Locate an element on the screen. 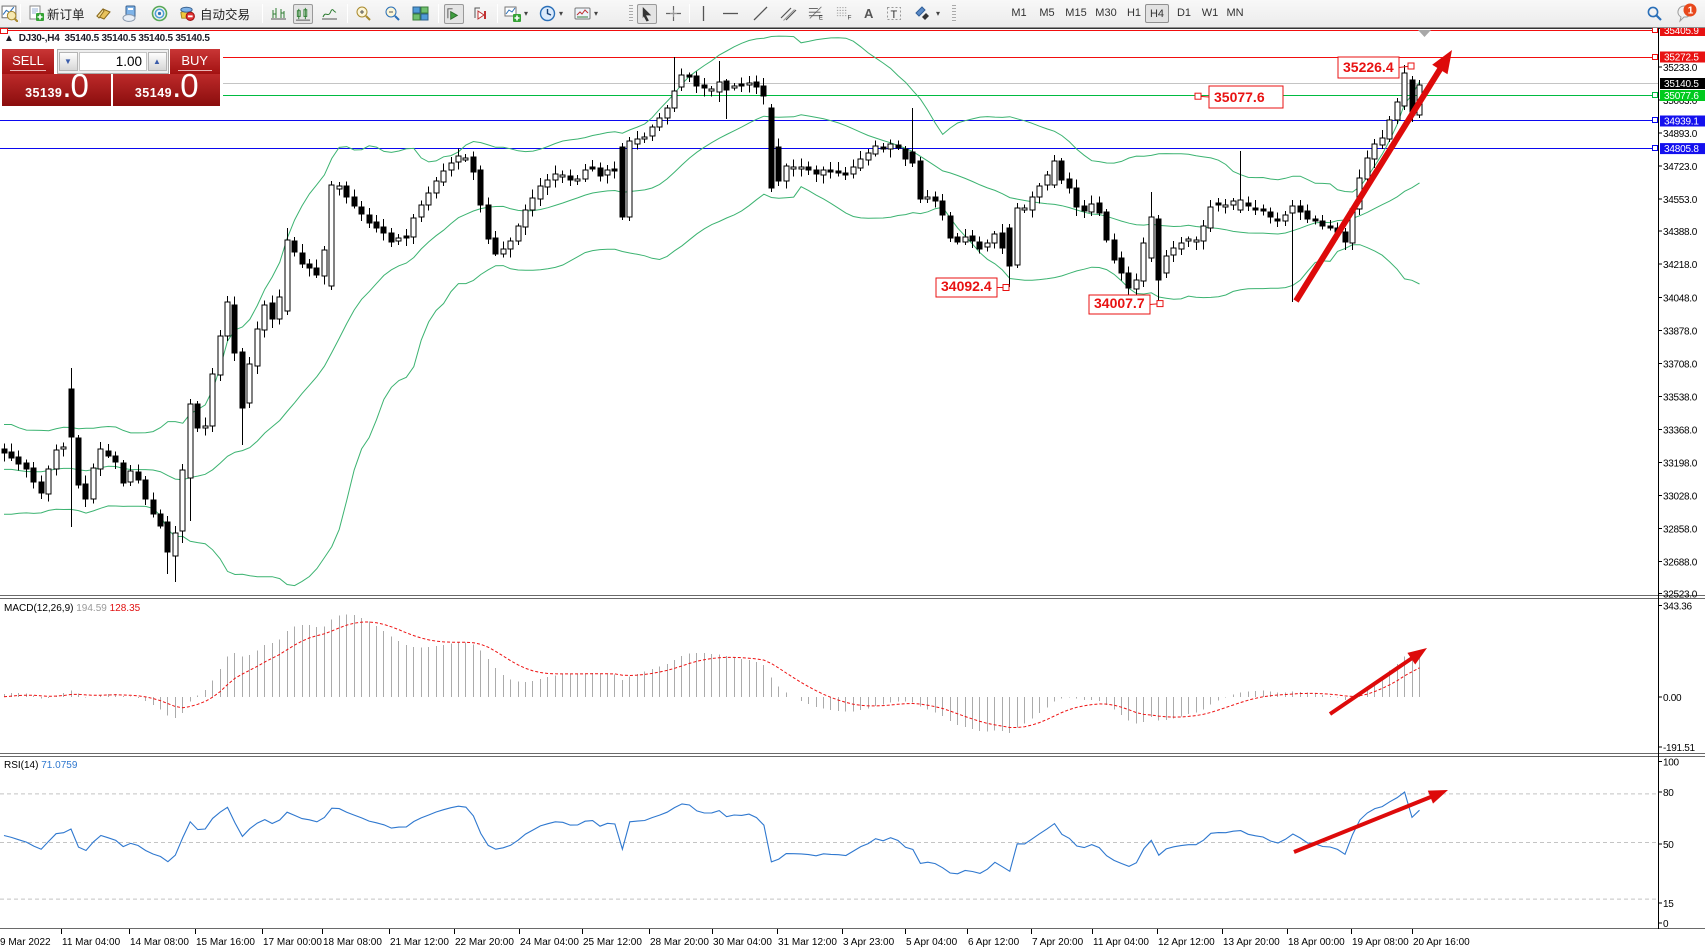 The height and width of the screenshot is (951, 1705). svg-text: T is located at coordinates (894, 15).